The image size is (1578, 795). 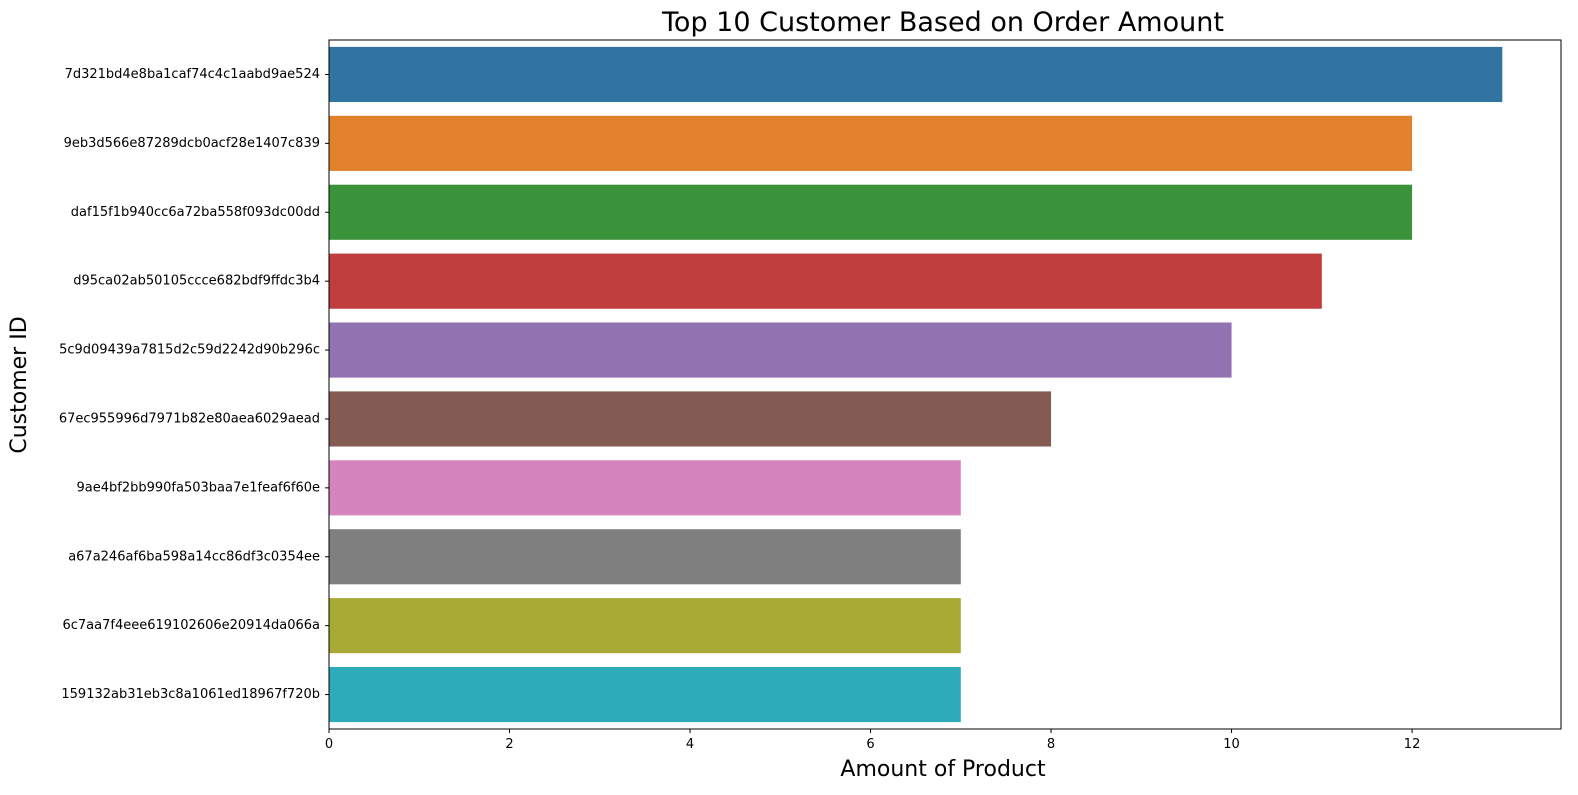 What do you see at coordinates (1051, 744) in the screenshot?
I see `x-tick-label: 8` at bounding box center [1051, 744].